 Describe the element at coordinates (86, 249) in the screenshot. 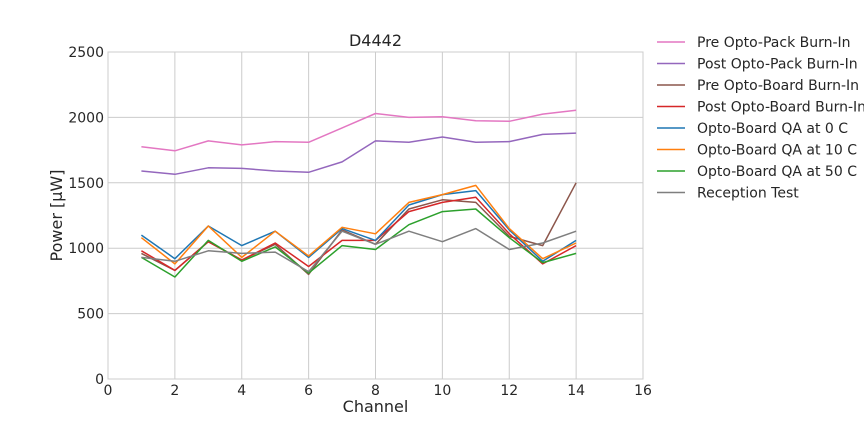

I see `y-tick-label: 1000` at that location.